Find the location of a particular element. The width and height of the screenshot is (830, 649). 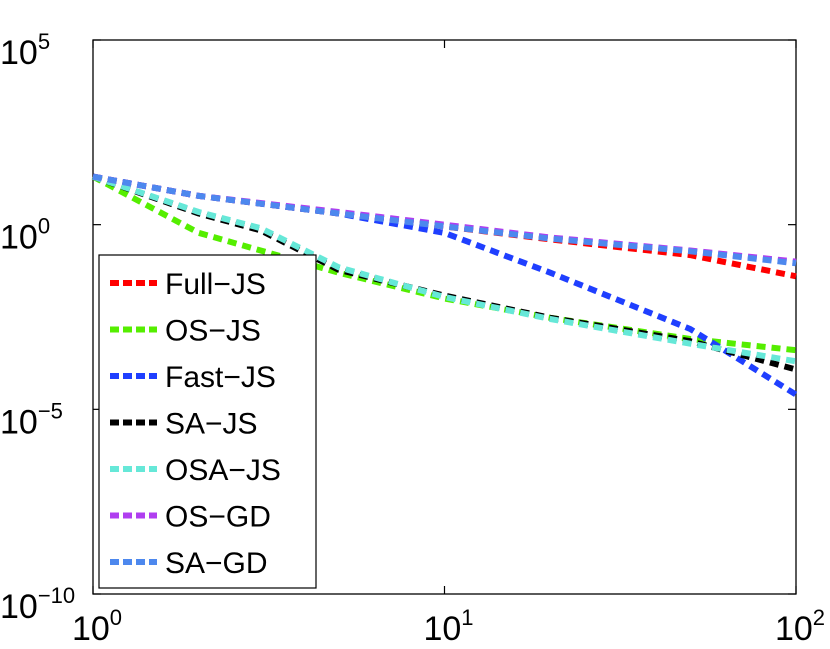

legend-label-3: SA−JS is located at coordinates (211, 424).